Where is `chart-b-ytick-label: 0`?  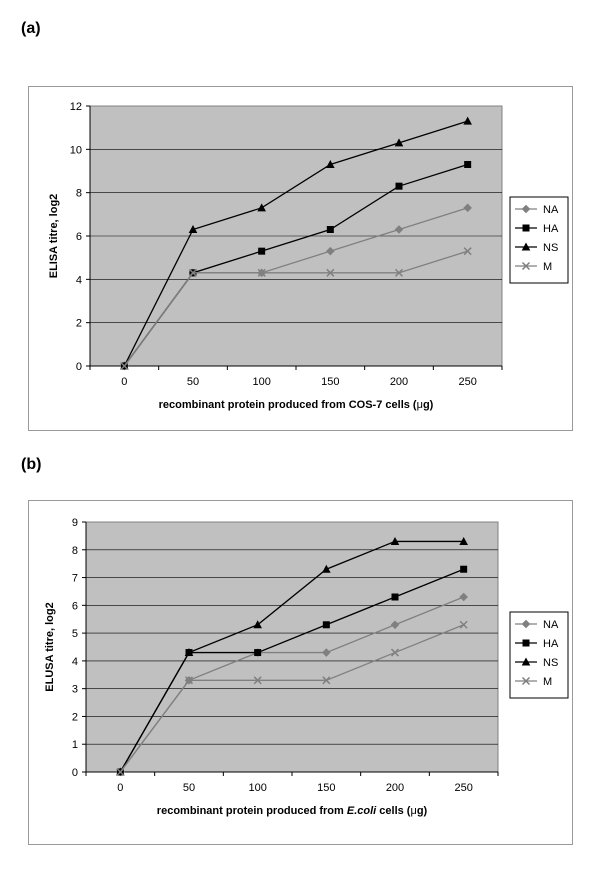
chart-b-ytick-label: 0 is located at coordinates (75, 773).